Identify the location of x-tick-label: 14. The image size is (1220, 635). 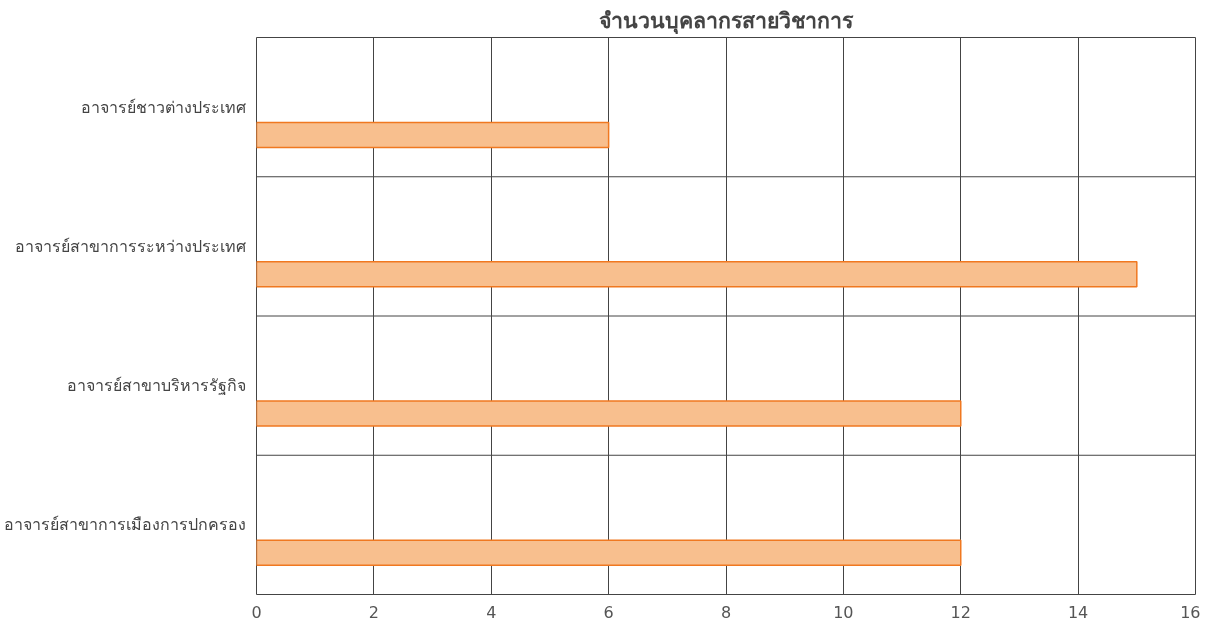
(1078, 612).